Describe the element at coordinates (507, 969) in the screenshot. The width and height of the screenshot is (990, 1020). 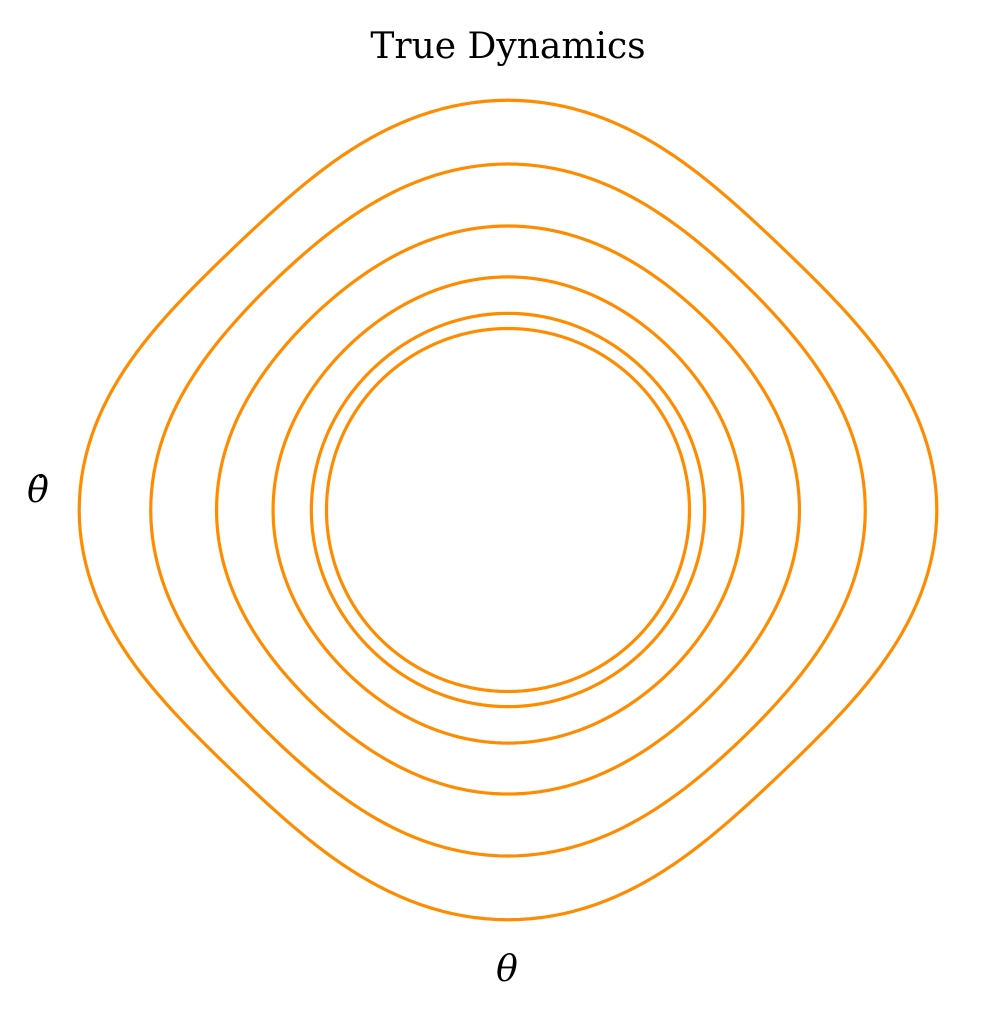
I see `x-axis-label: θ` at that location.